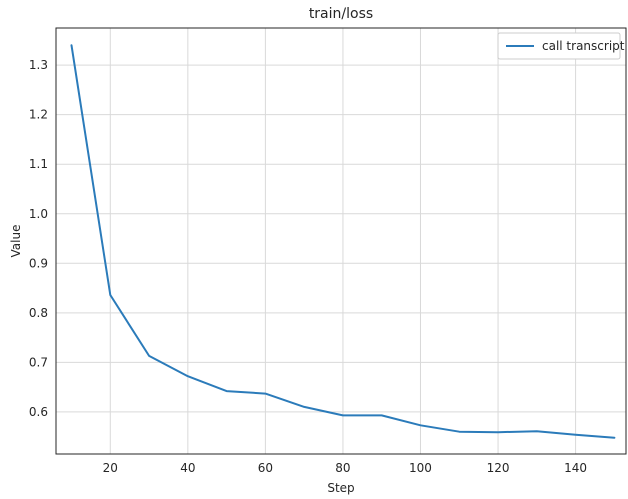  What do you see at coordinates (583, 46) in the screenshot?
I see `legend-label: call transcript` at bounding box center [583, 46].